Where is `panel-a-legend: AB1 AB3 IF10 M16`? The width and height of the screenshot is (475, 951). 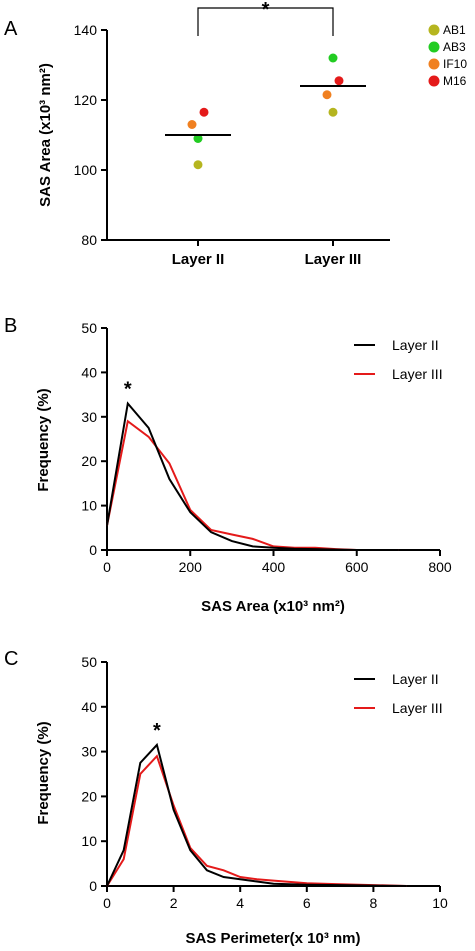 panel-a-legend: AB1 AB3 IF10 M16 is located at coordinates (447, 55).